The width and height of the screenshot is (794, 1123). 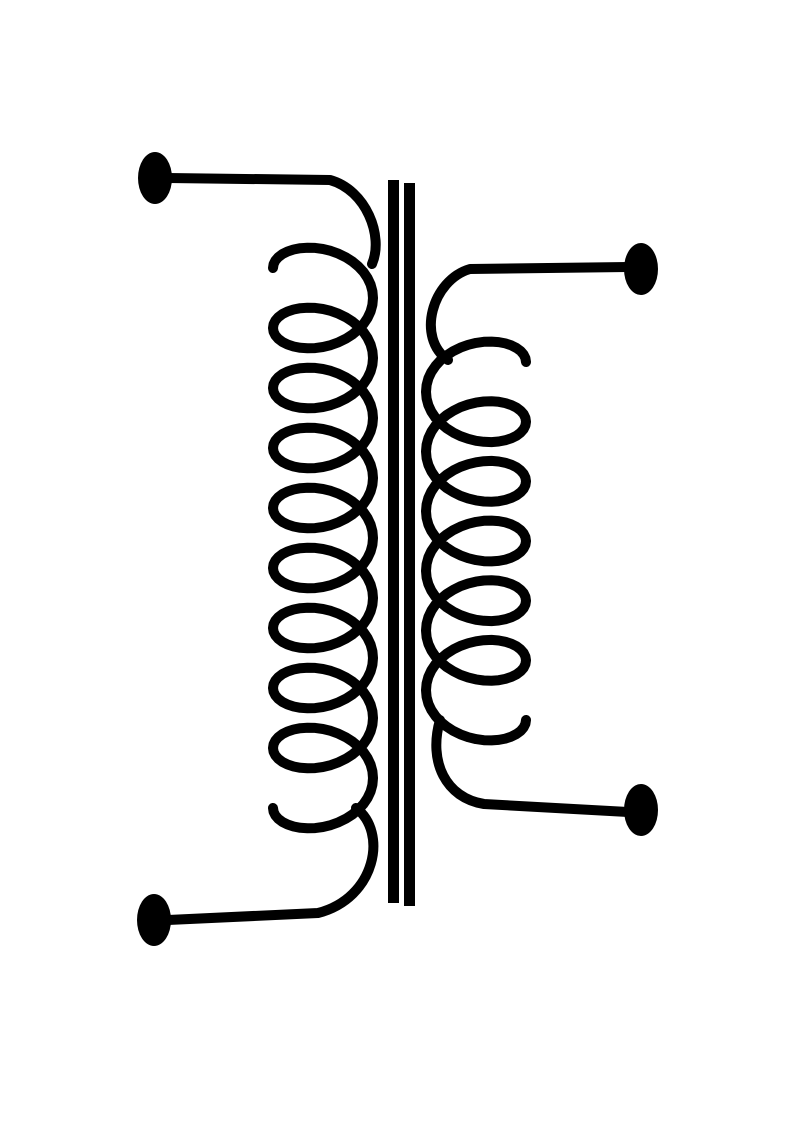 What do you see at coordinates (476, 541) in the screenshot?
I see `secondary-coil` at bounding box center [476, 541].